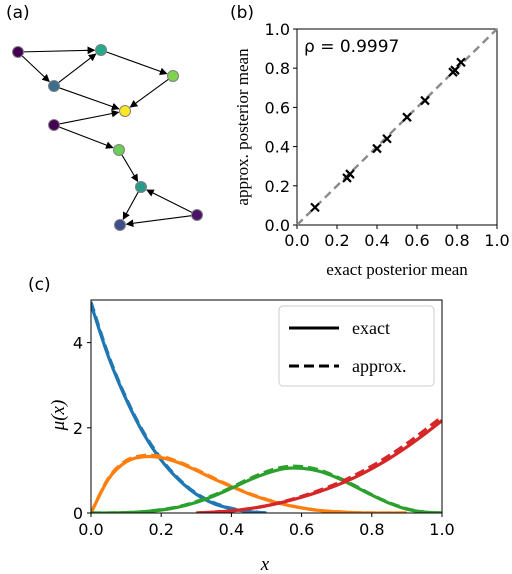 Image resolution: width=512 pixels, height=574 pixels. Describe the element at coordinates (379, 366) in the screenshot. I see `legend-approx-label: approx.` at that location.